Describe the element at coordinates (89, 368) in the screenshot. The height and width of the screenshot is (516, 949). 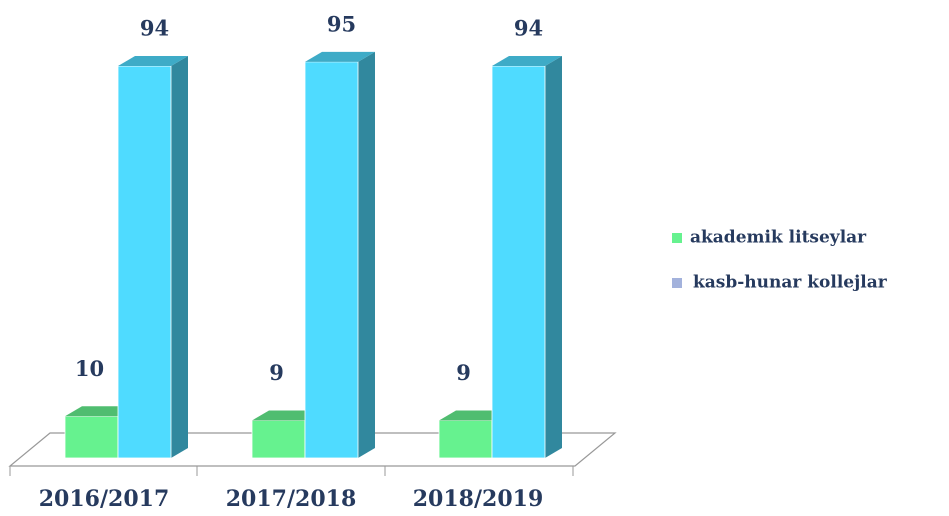
I see `data-label: 10` at that location.